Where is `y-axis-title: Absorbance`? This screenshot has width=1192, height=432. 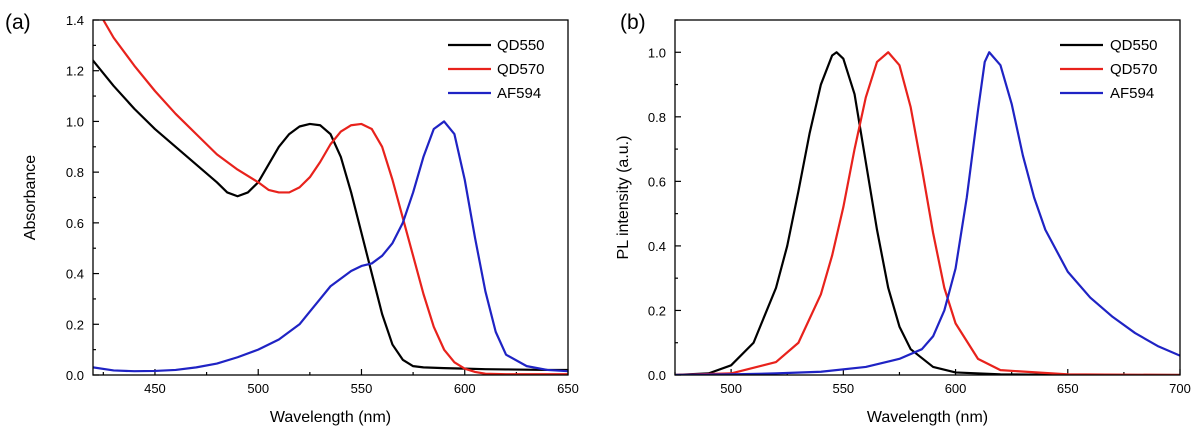 y-axis-title: Absorbance is located at coordinates (30, 197).